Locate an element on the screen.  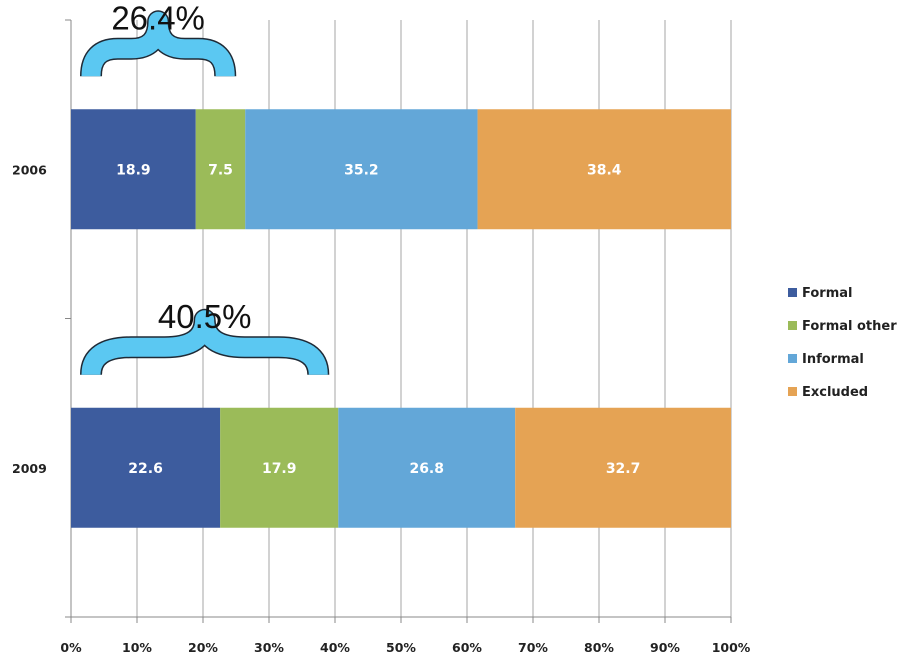
x-tick-label: 40% is located at coordinates (335, 647).